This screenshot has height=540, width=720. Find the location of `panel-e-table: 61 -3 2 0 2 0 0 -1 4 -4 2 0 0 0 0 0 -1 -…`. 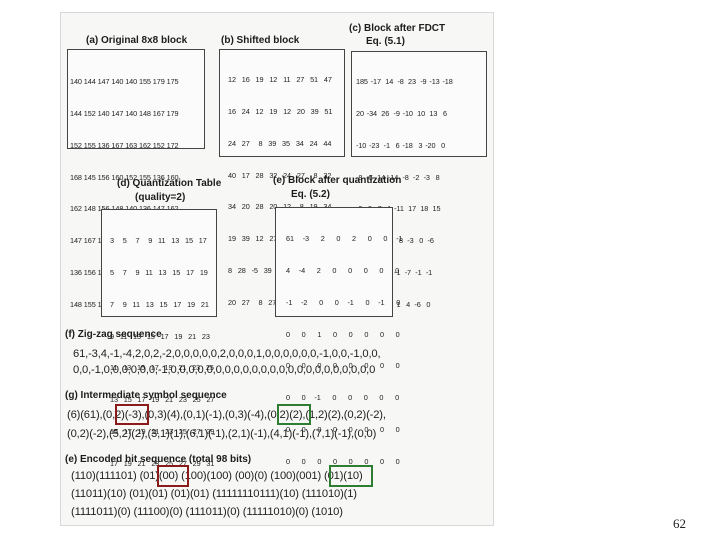

panel-e-table: 61 -3 2 0 2 0 0 -1 4 -4 2 0 0 0 0 0 -1 -… is located at coordinates (339, 336).